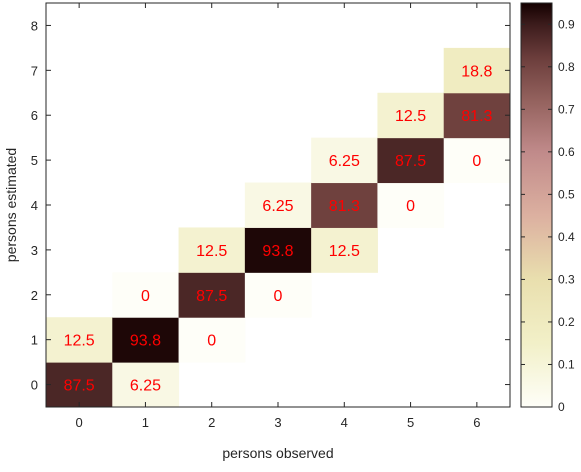 This screenshot has width=581, height=472. Describe the element at coordinates (566, 322) in the screenshot. I see `colorbar-tick-label: 0.2` at that location.